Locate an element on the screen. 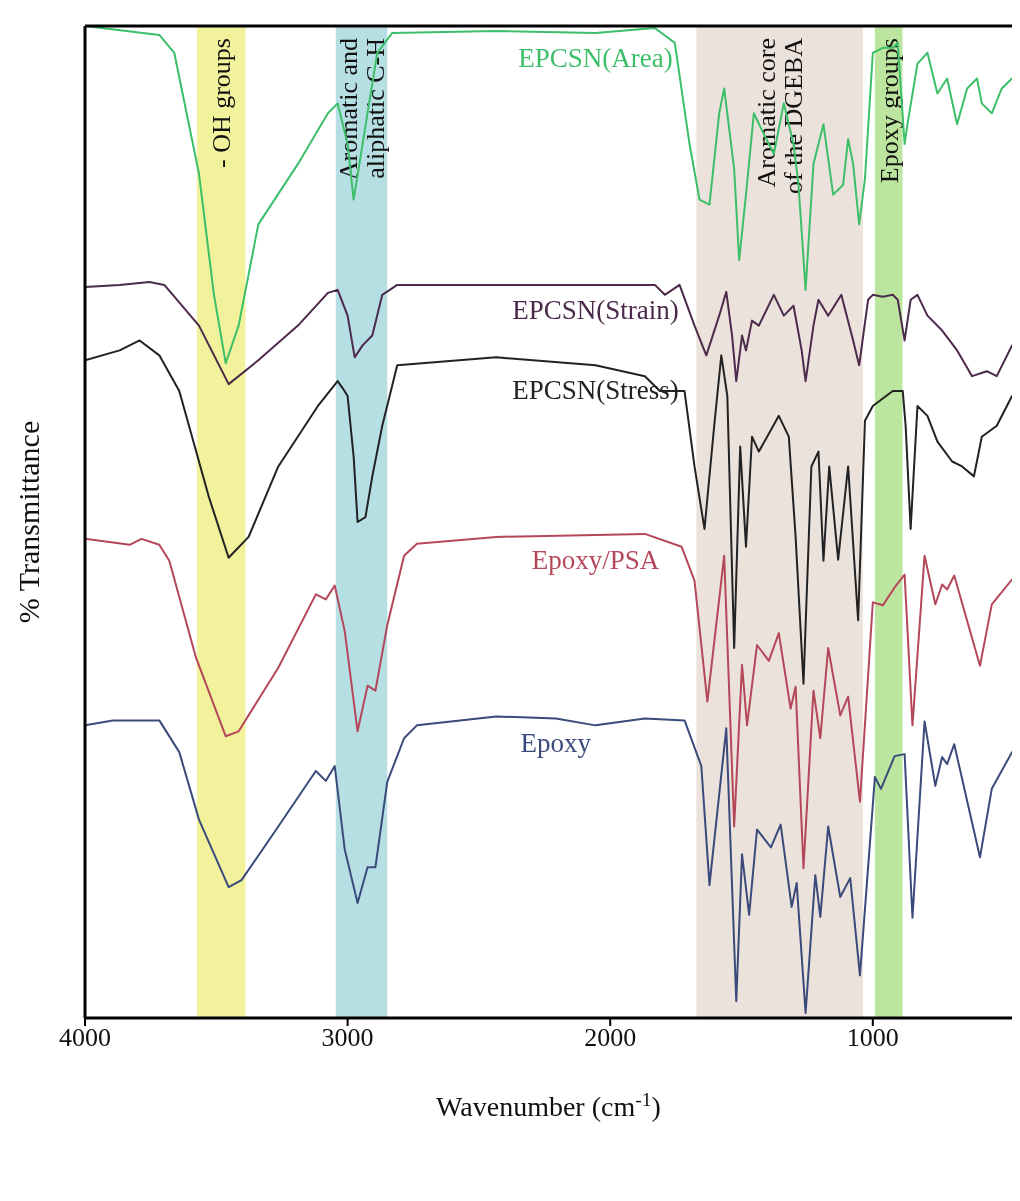  series-label: EPCSN(Strain) is located at coordinates (595, 309).